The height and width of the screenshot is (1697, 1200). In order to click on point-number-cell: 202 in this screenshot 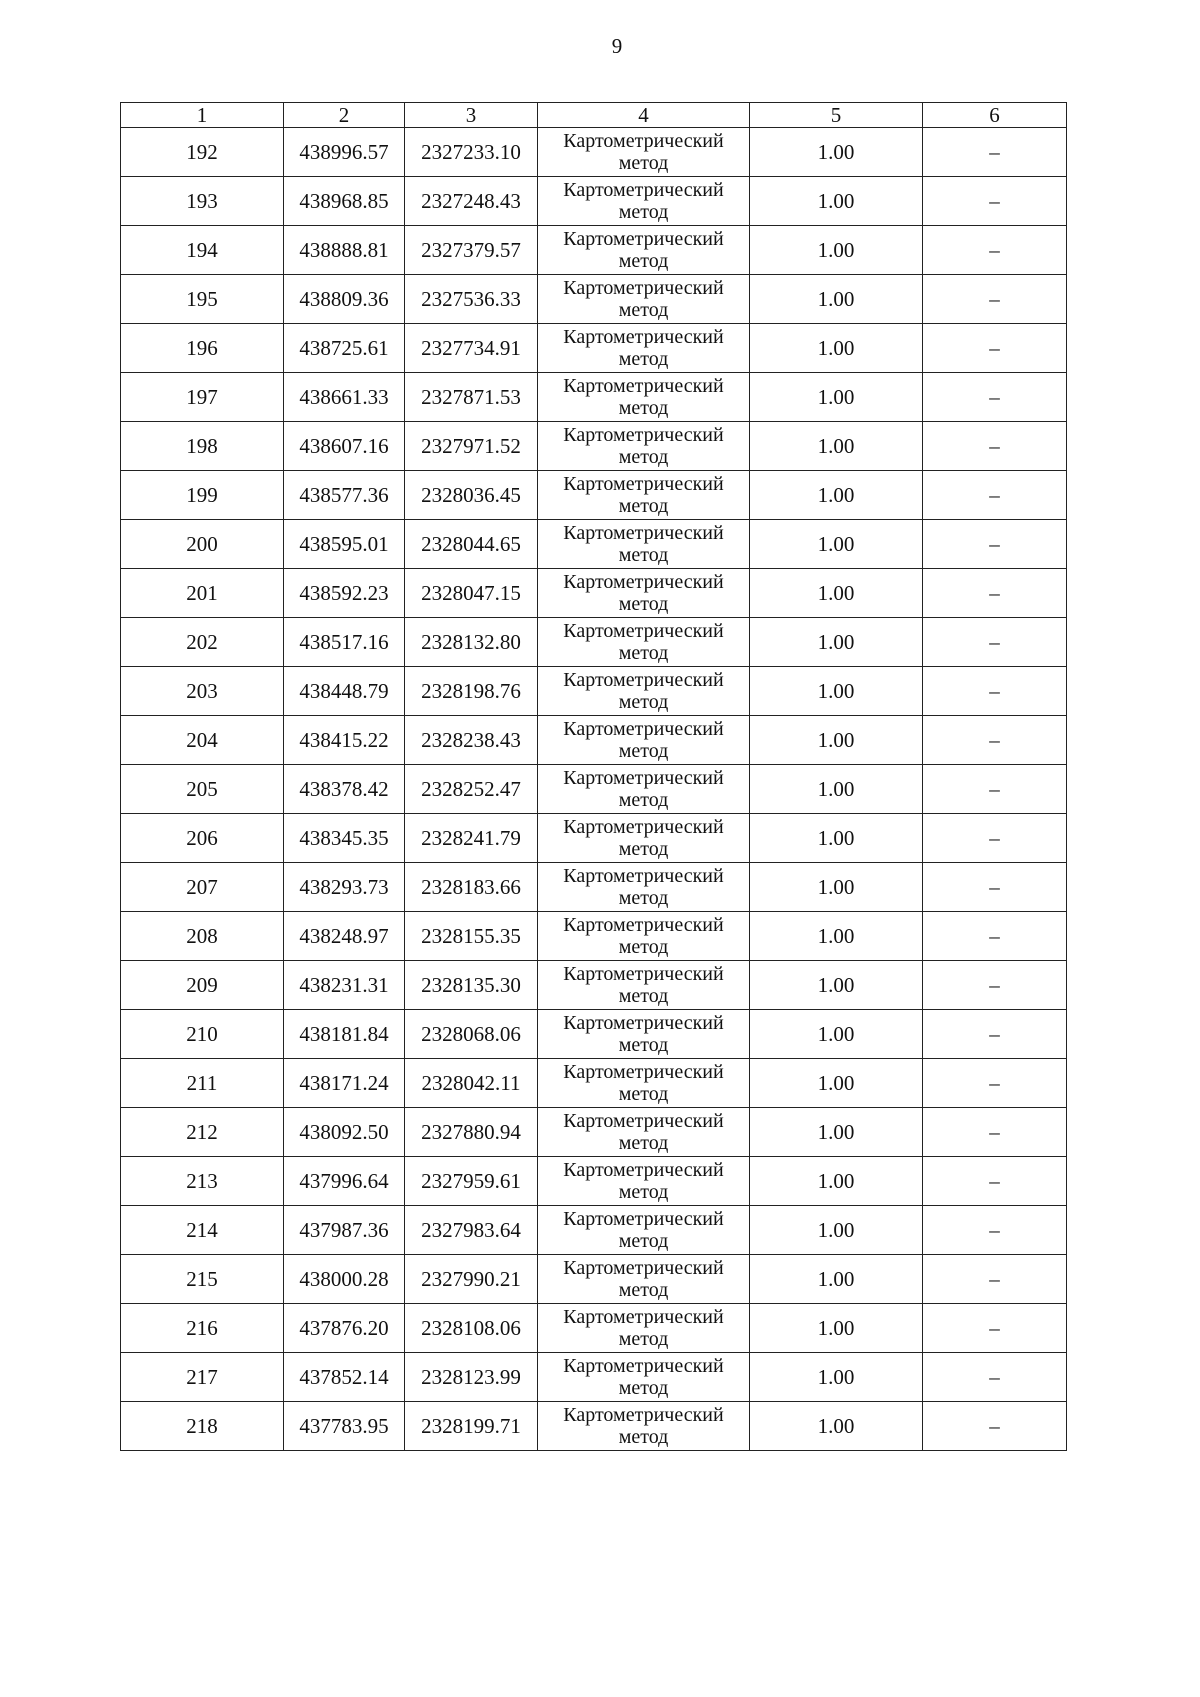, I will do `click(202, 642)`.